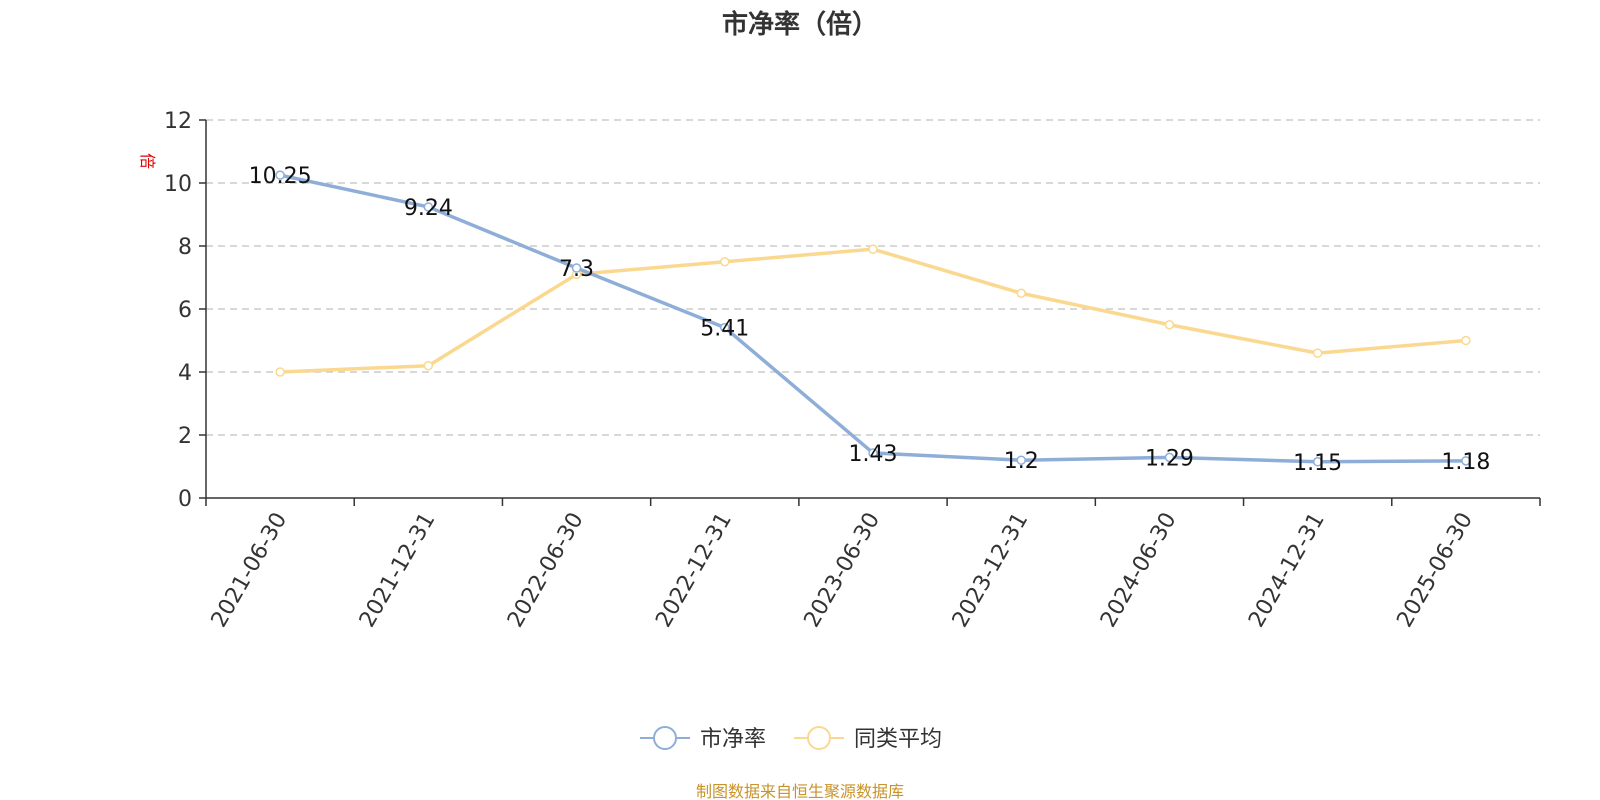  I want to click on data-label: 1.43, so click(873, 454).